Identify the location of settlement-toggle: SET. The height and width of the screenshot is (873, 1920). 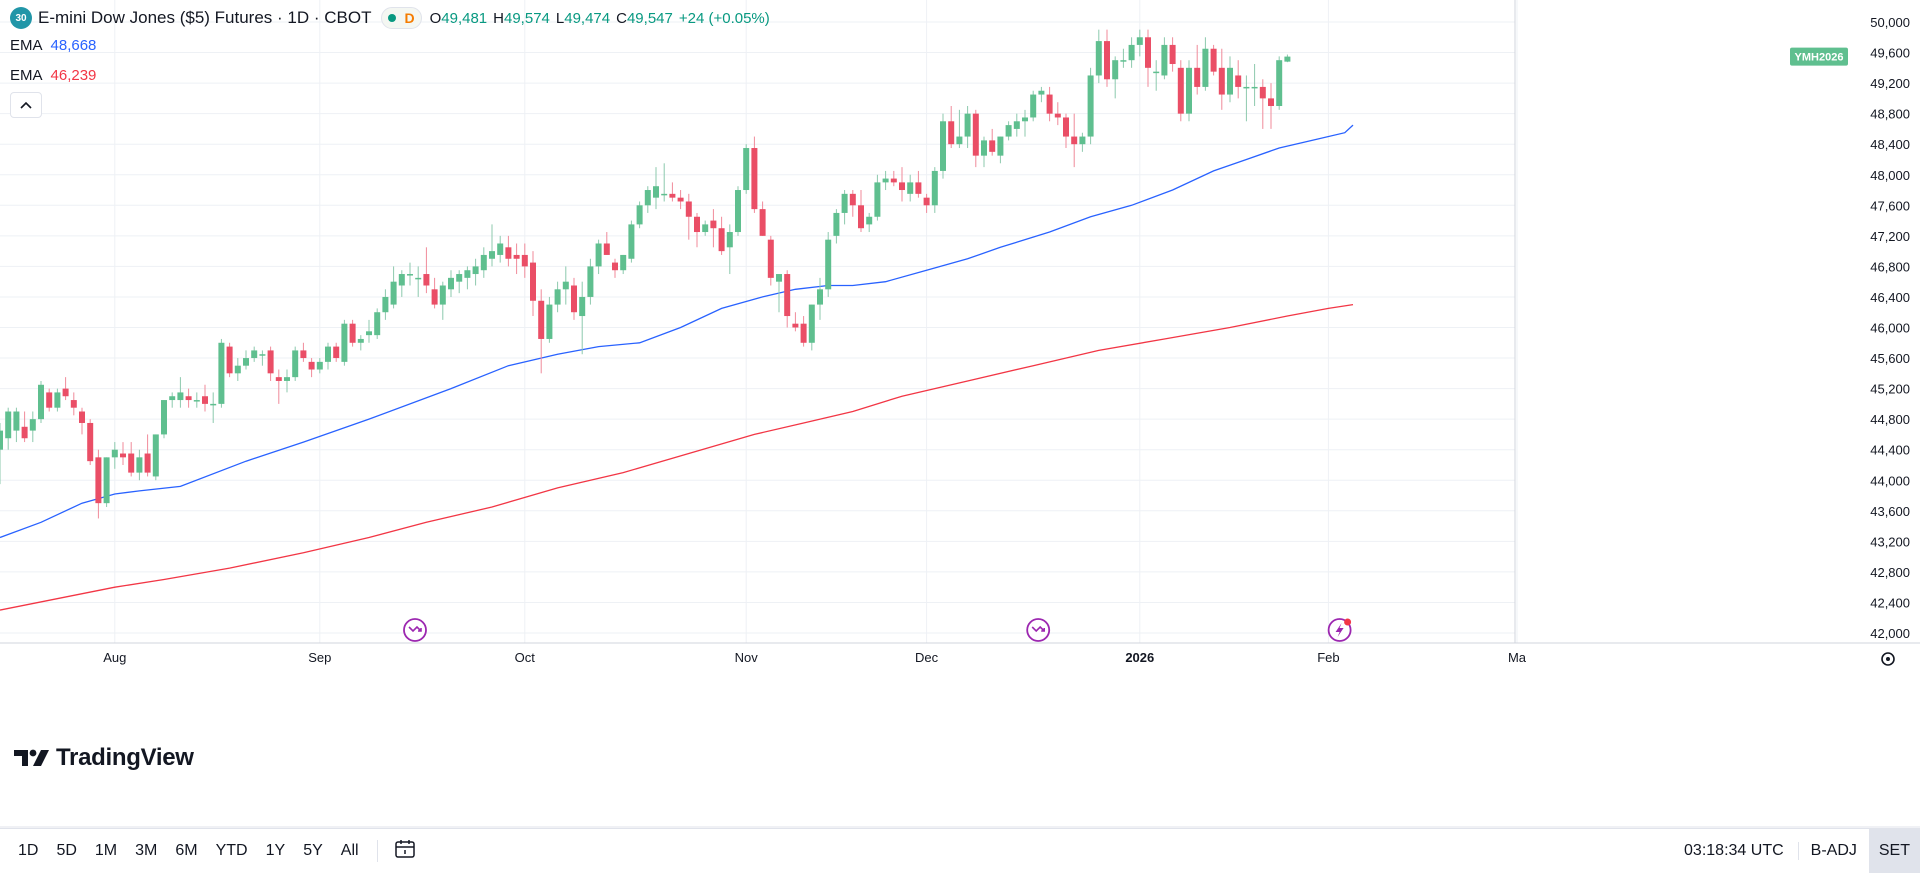
(1894, 851).